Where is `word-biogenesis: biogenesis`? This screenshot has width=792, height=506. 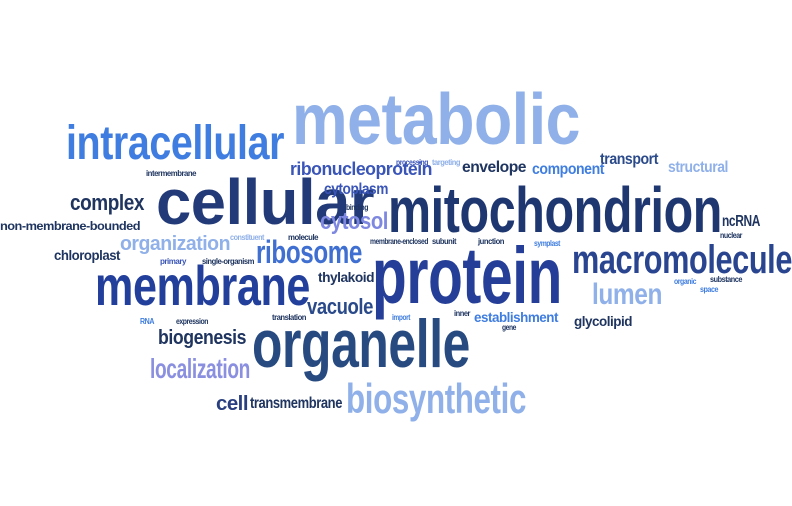
word-biogenesis: biogenesis is located at coordinates (202, 338).